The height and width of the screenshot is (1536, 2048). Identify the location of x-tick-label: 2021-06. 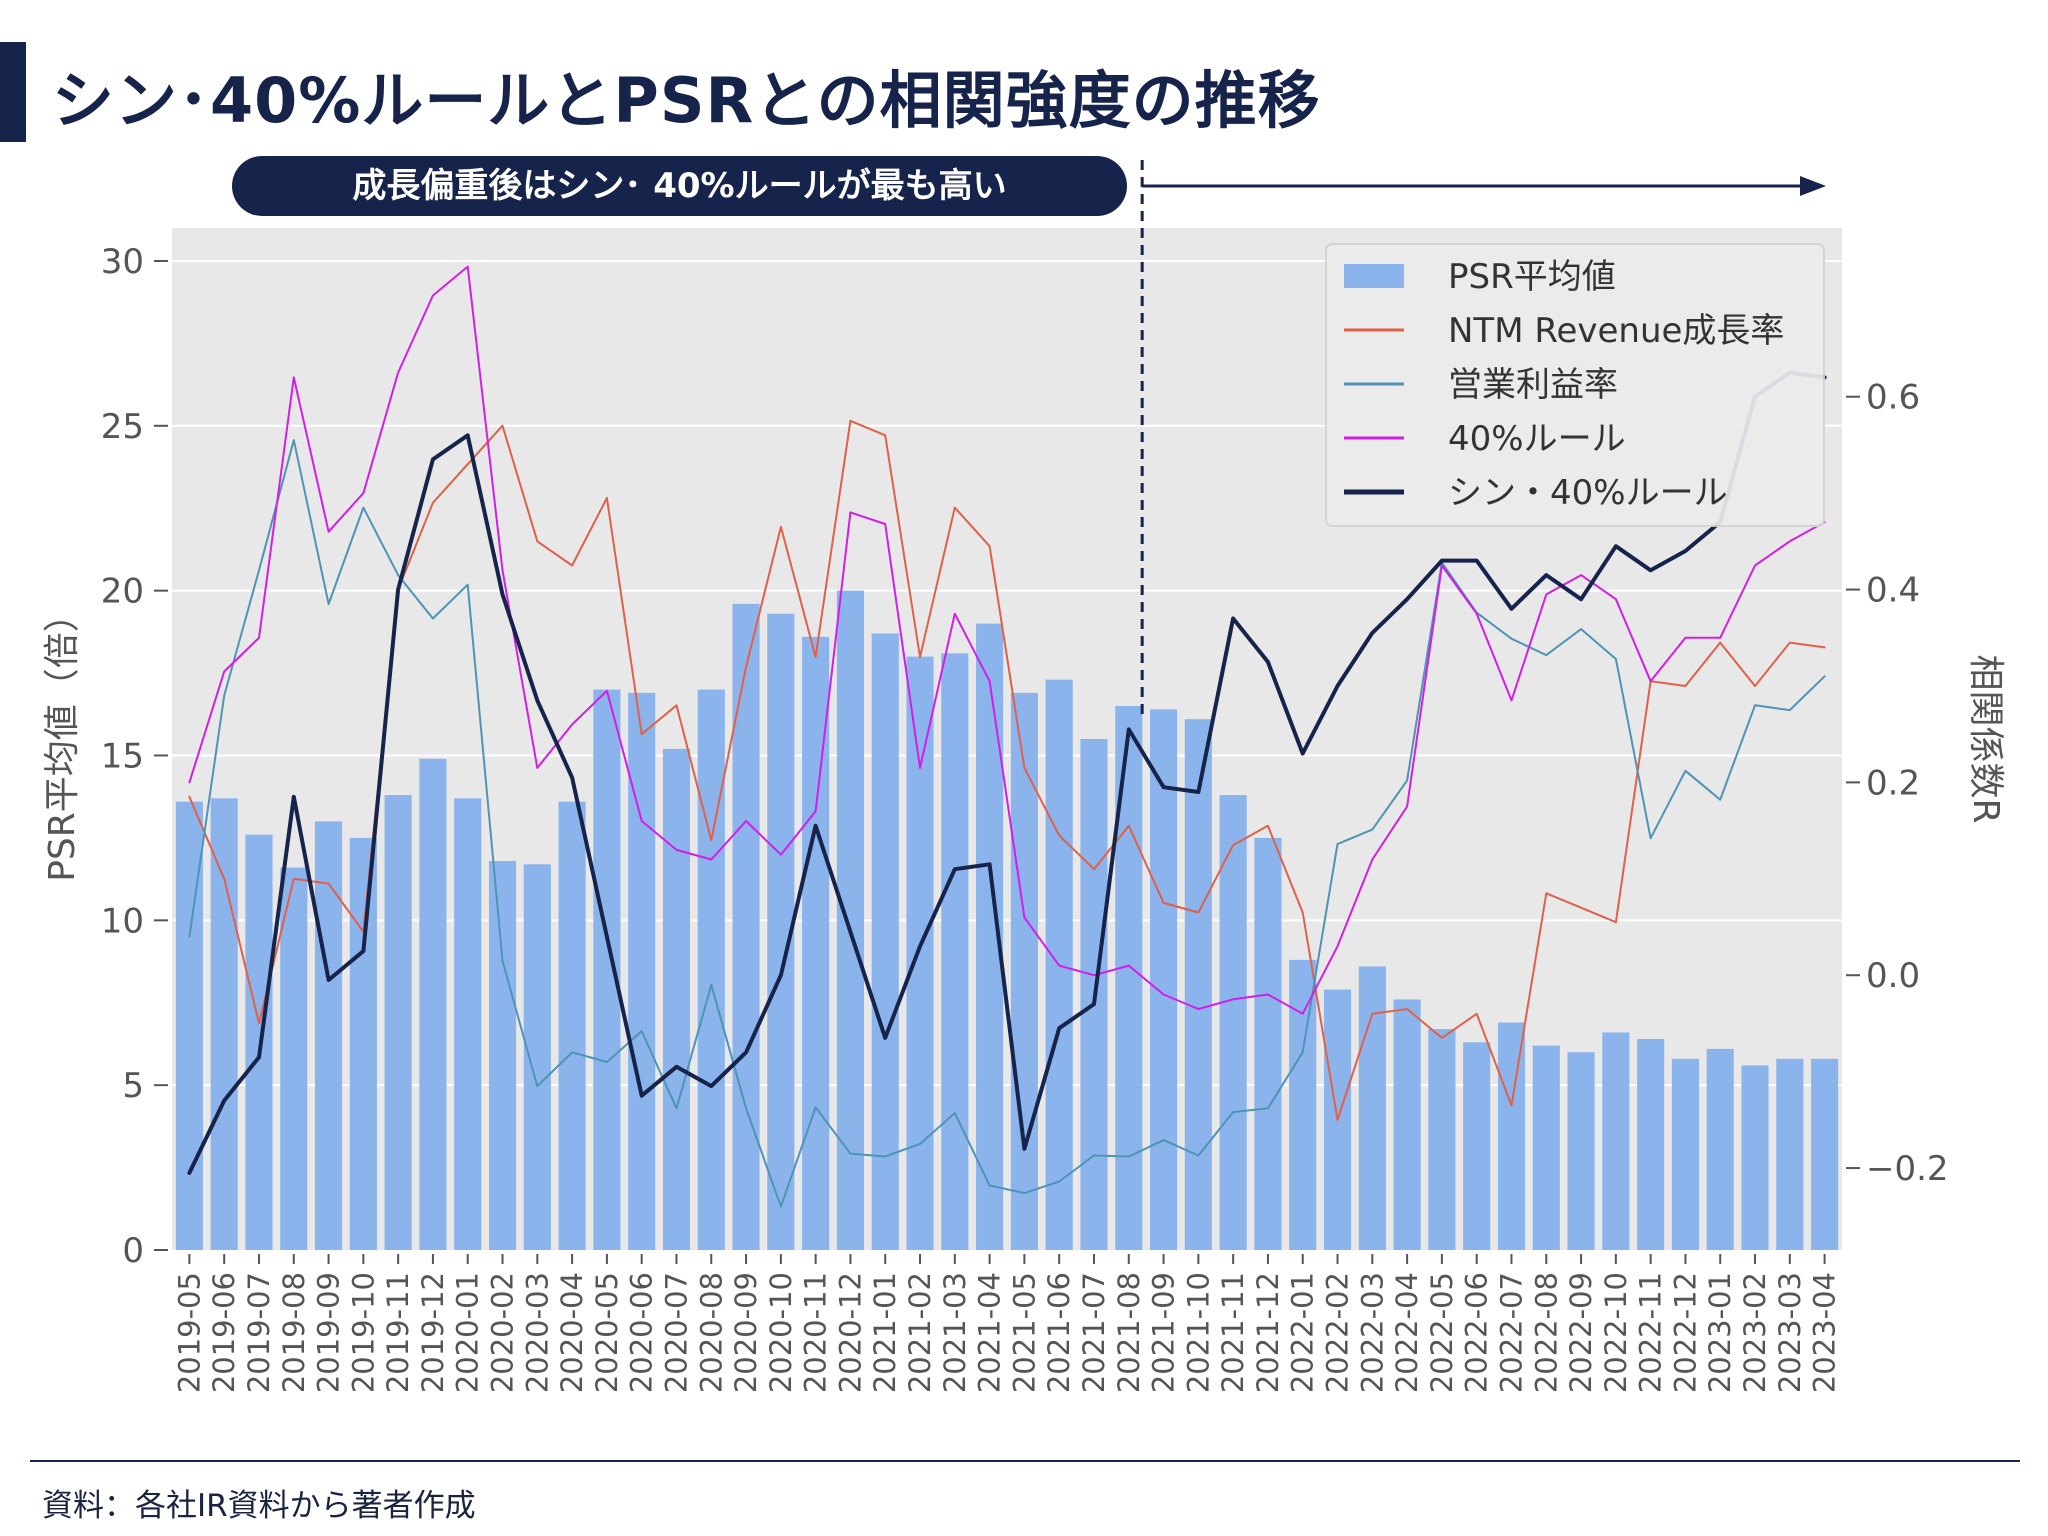
(1059, 1332).